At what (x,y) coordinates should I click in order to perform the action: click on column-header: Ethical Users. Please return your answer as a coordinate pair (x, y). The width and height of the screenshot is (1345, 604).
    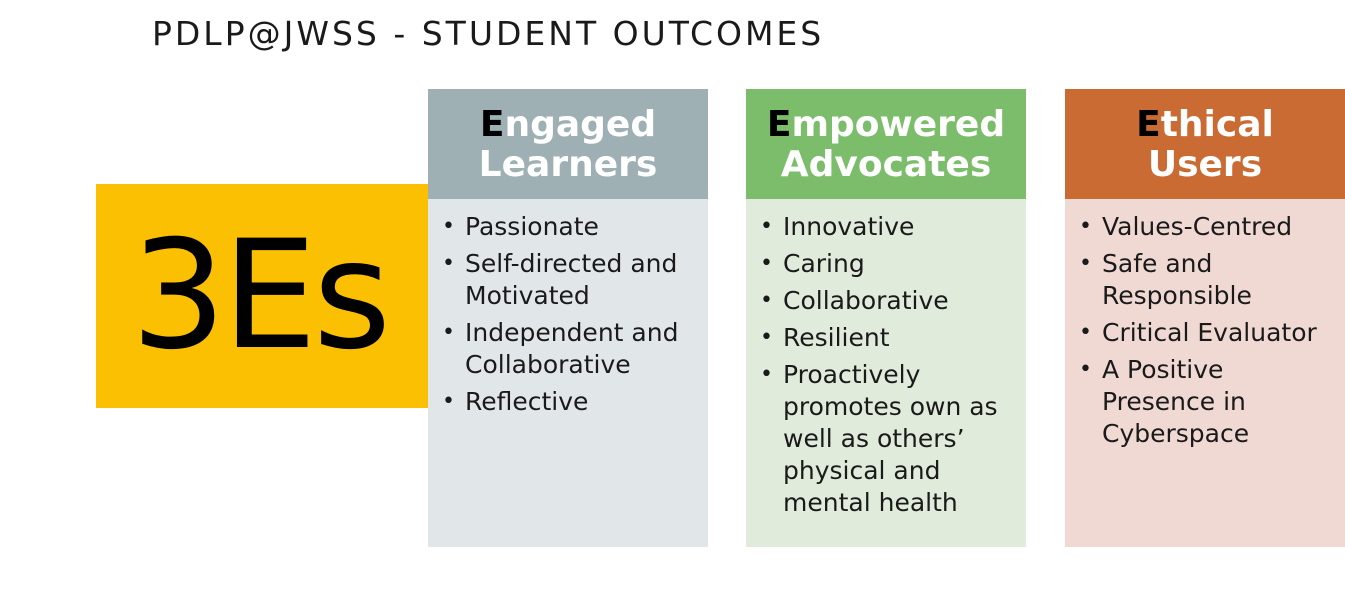
    Looking at the image, I should click on (1205, 144).